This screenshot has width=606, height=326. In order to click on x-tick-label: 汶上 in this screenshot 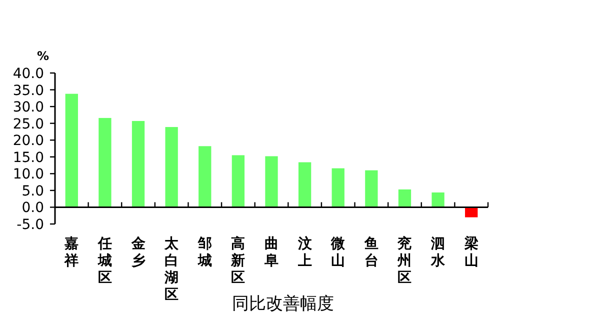, I will do `click(304, 252)`.